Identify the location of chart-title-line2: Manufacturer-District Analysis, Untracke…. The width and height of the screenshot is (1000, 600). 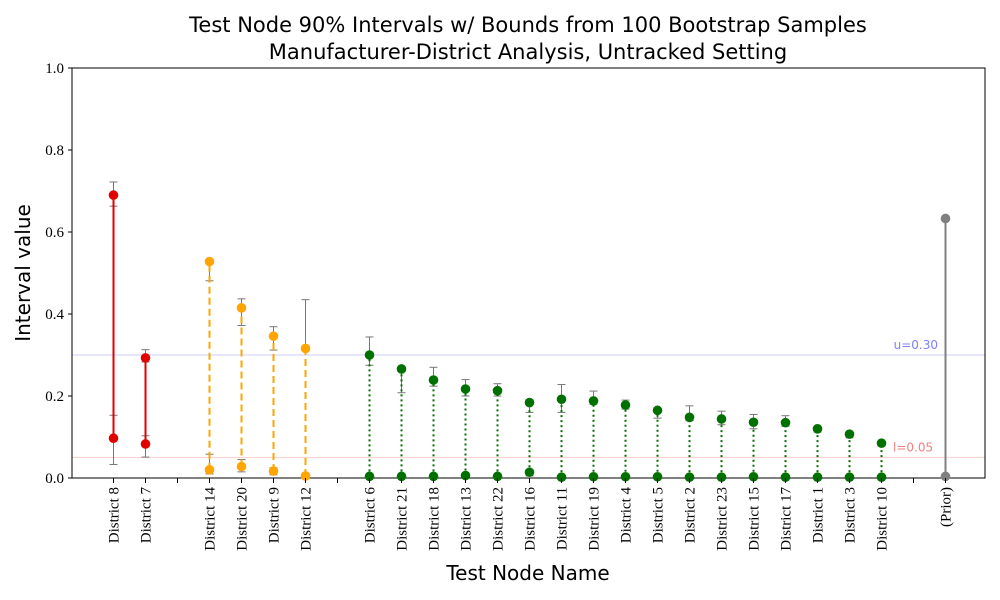
(528, 52).